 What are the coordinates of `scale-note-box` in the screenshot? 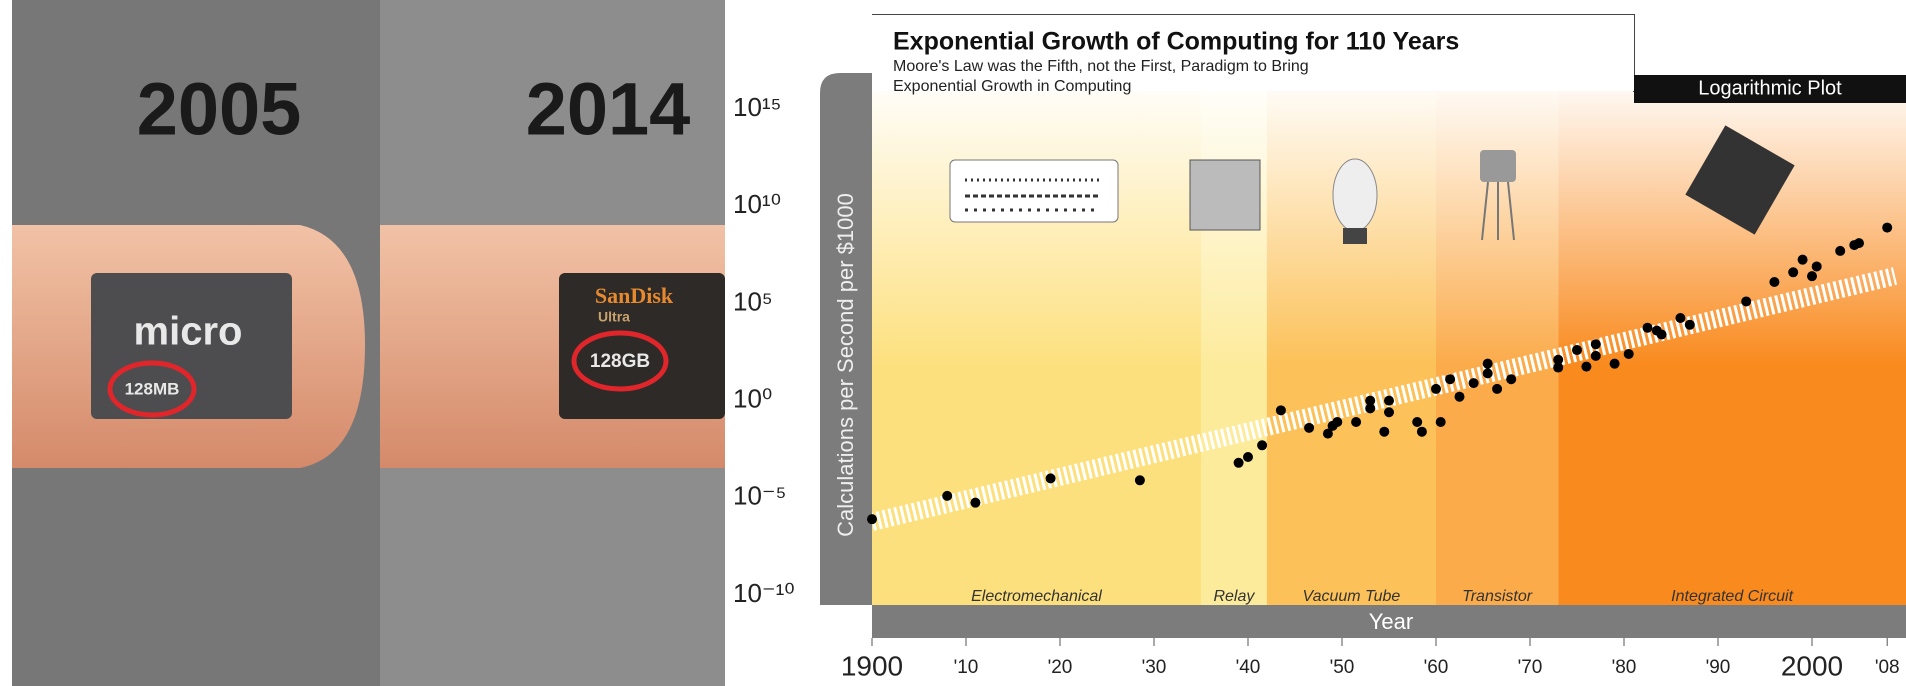 It's located at (1770, 89).